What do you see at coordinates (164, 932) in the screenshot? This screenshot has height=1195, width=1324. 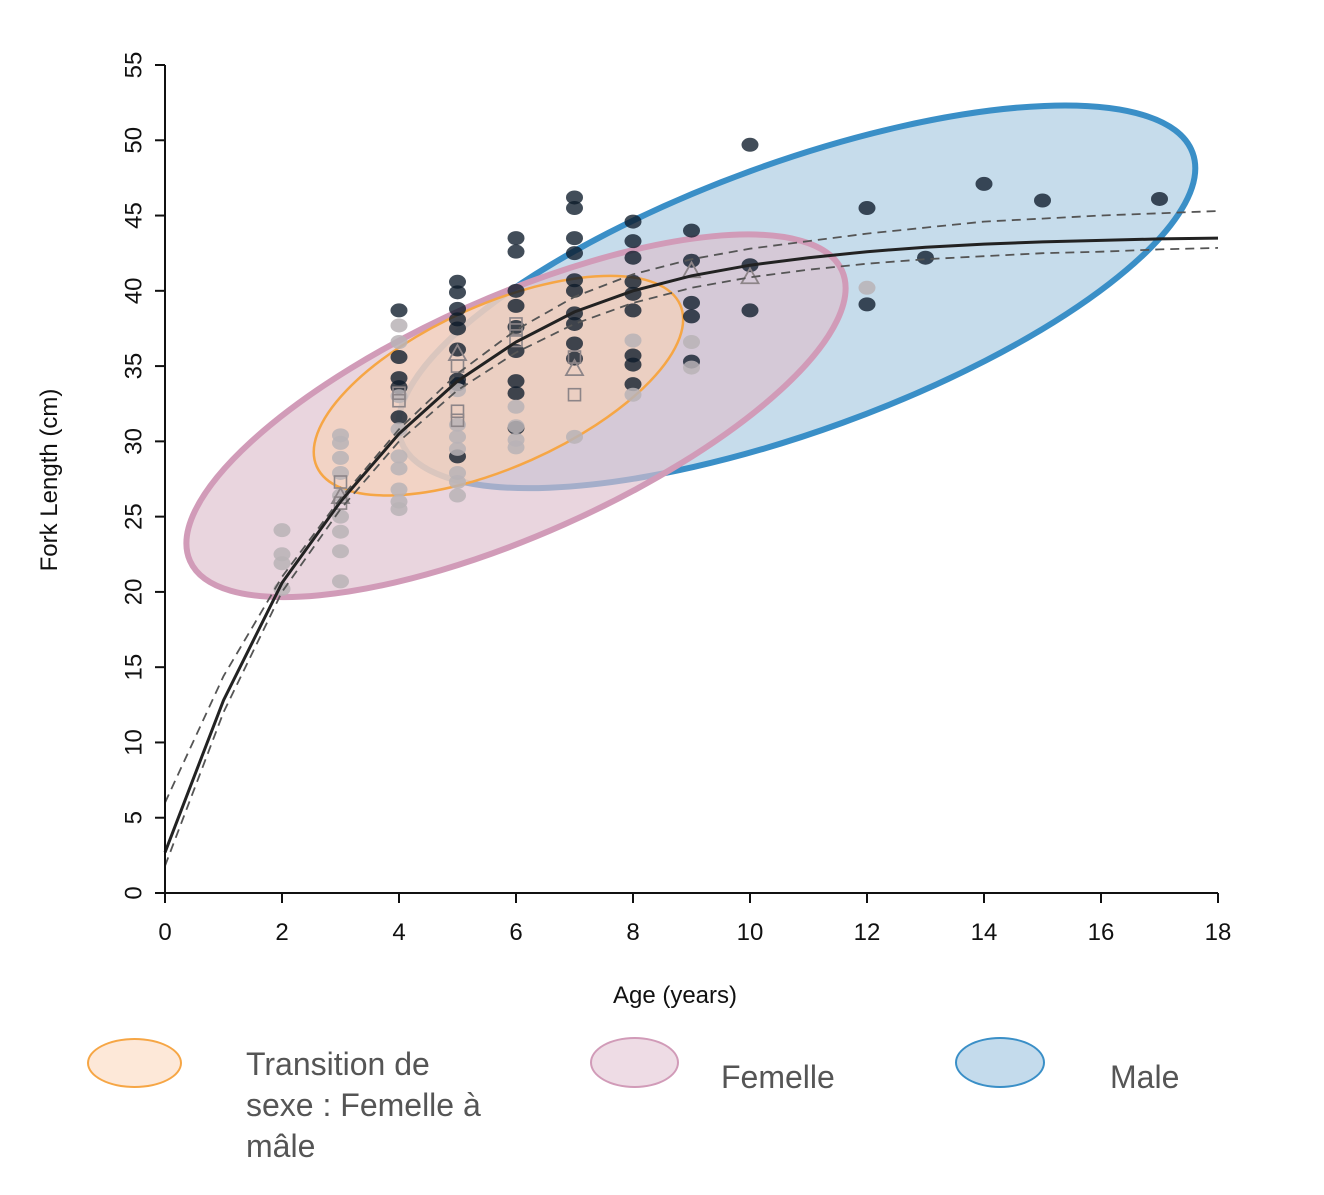 I see `x-tick-label: 0` at bounding box center [164, 932].